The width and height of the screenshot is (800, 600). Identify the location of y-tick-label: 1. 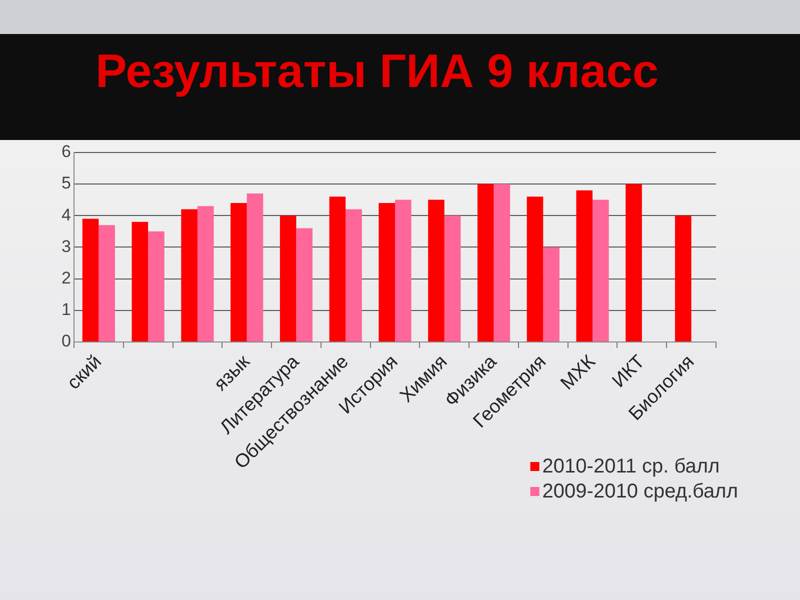
(66, 310).